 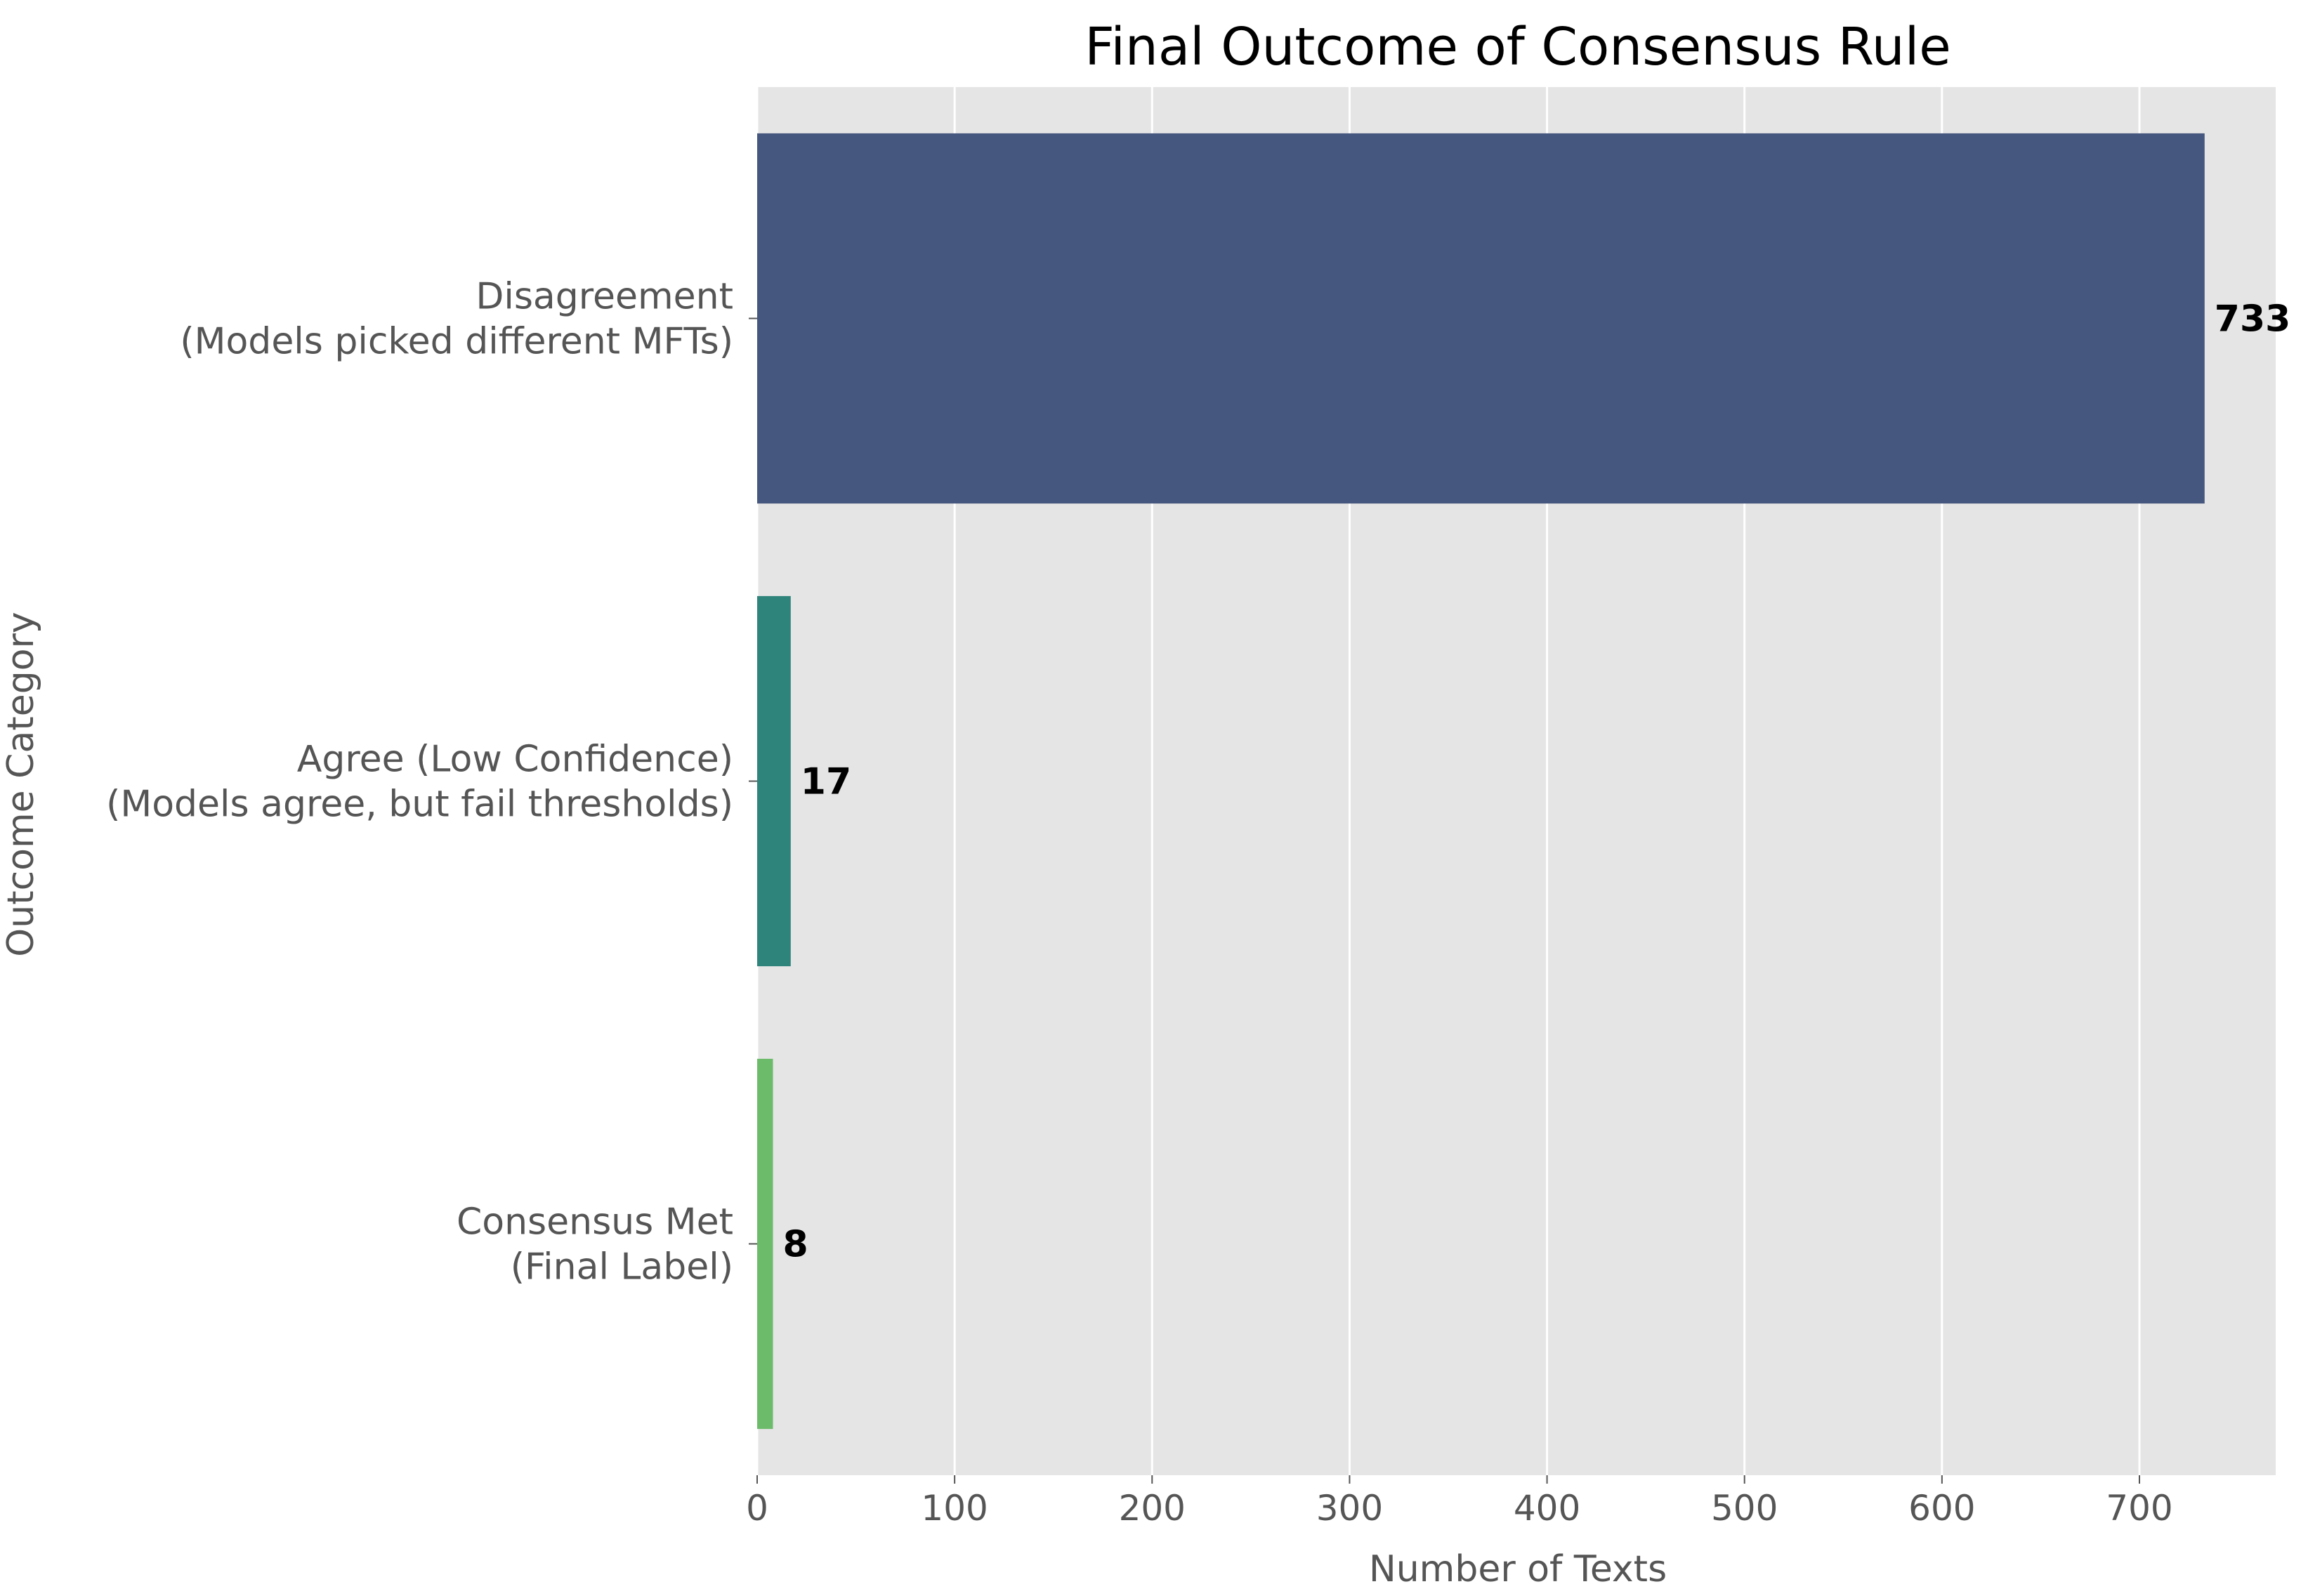 I want to click on x-tick-label: 700, so click(x=2139, y=1508).